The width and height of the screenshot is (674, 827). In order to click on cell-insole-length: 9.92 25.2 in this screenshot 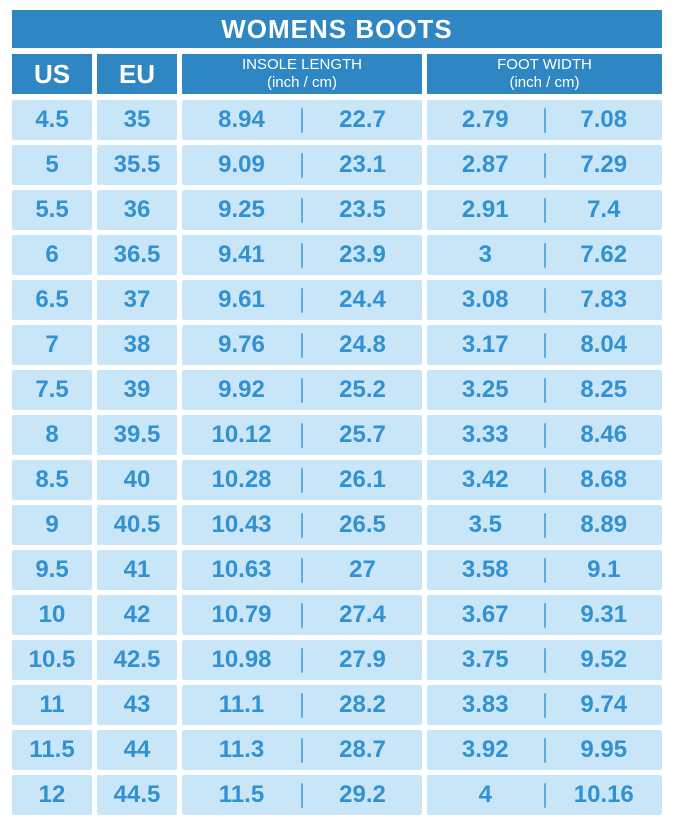, I will do `click(302, 390)`.